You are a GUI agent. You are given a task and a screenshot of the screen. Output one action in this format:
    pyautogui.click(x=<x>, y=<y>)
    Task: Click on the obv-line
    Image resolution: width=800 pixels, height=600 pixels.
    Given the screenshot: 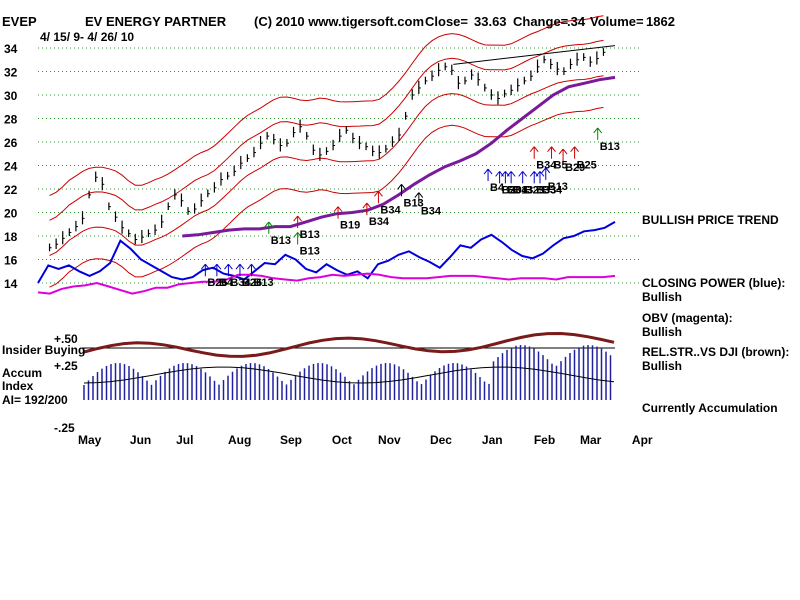 What is the action you would take?
    pyautogui.click(x=326, y=283)
    